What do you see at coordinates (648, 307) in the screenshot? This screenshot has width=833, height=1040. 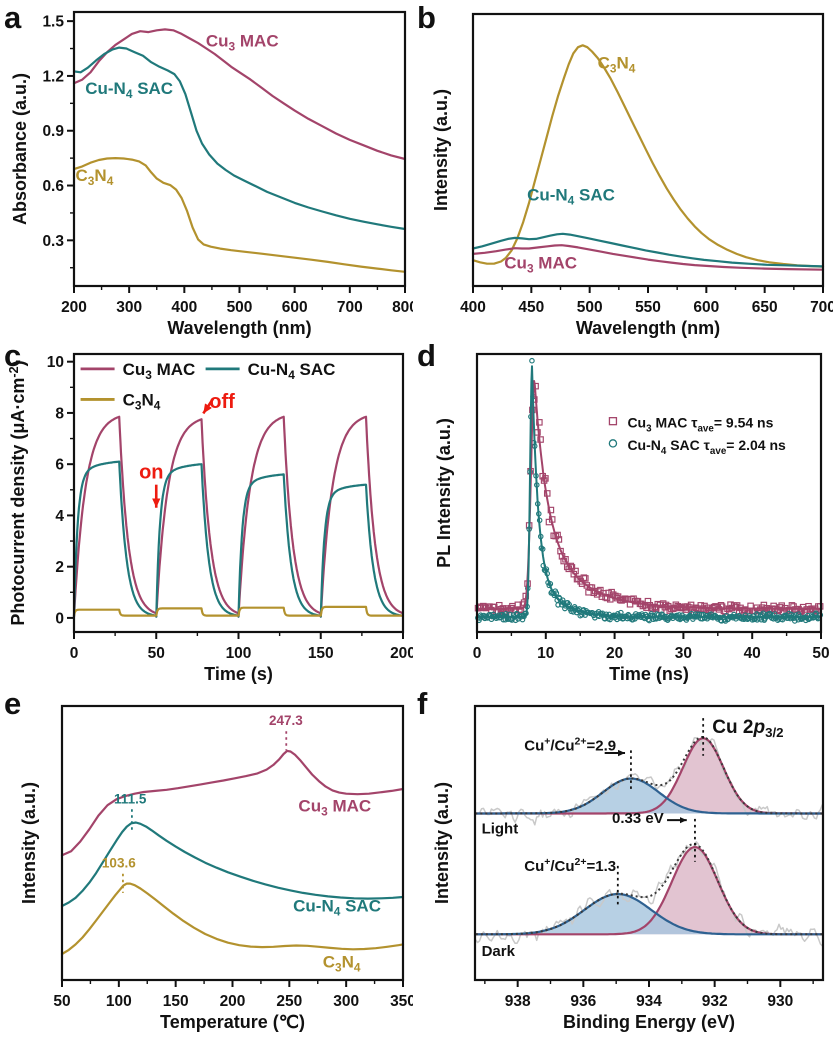 I see `svg-text: 550` at bounding box center [648, 307].